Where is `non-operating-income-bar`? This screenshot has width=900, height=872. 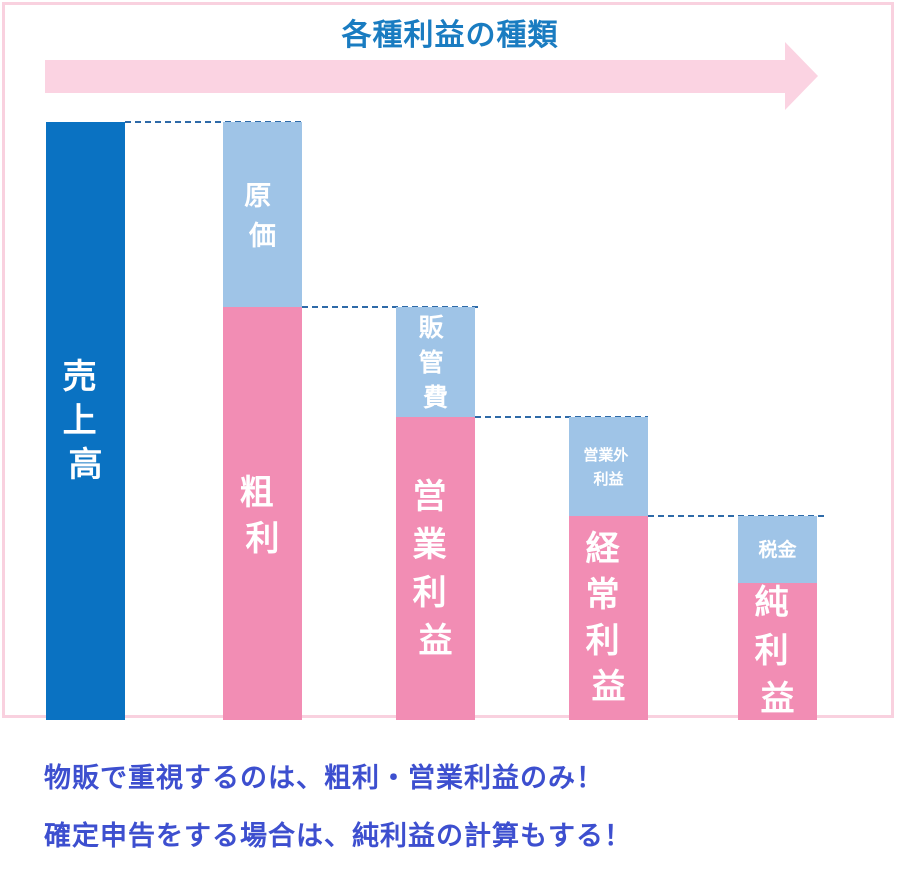 non-operating-income-bar is located at coordinates (608, 466).